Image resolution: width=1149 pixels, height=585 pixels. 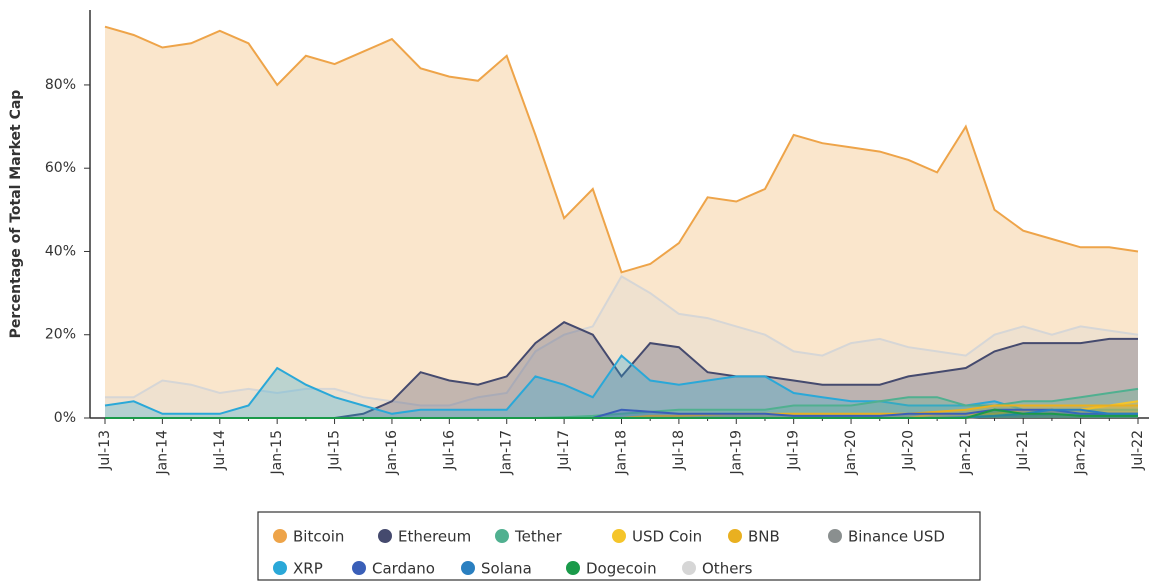 What do you see at coordinates (794, 450) in the screenshot?
I see `x-tick-label: Jul-19` at bounding box center [794, 450].